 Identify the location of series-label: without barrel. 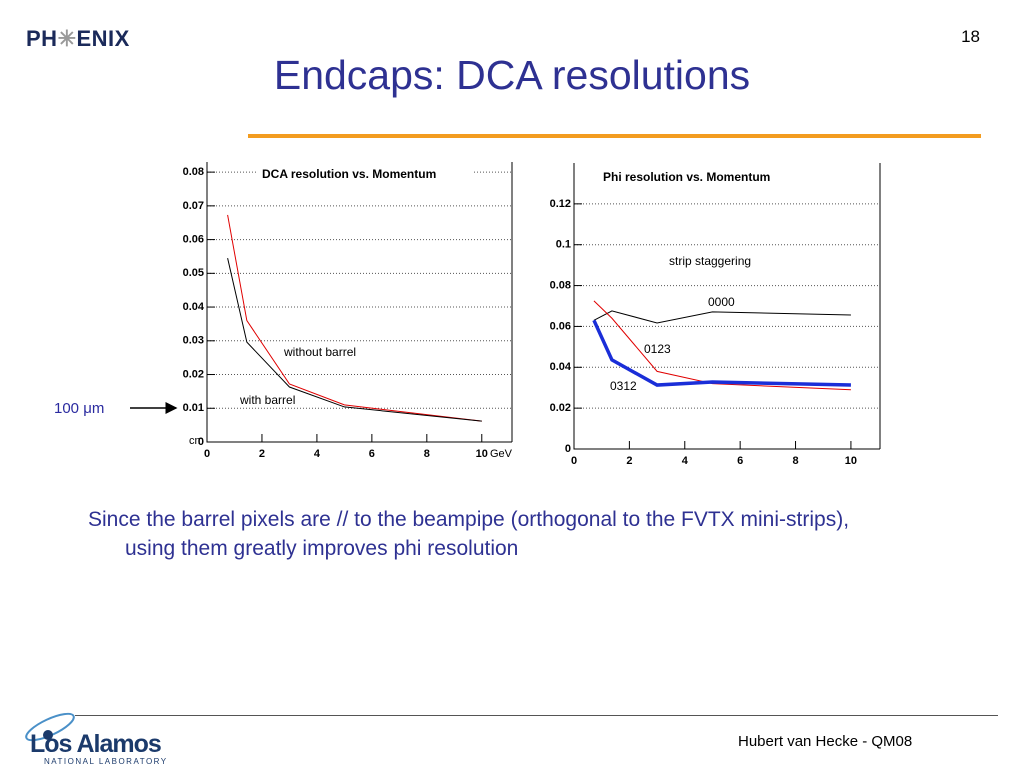
(319, 352).